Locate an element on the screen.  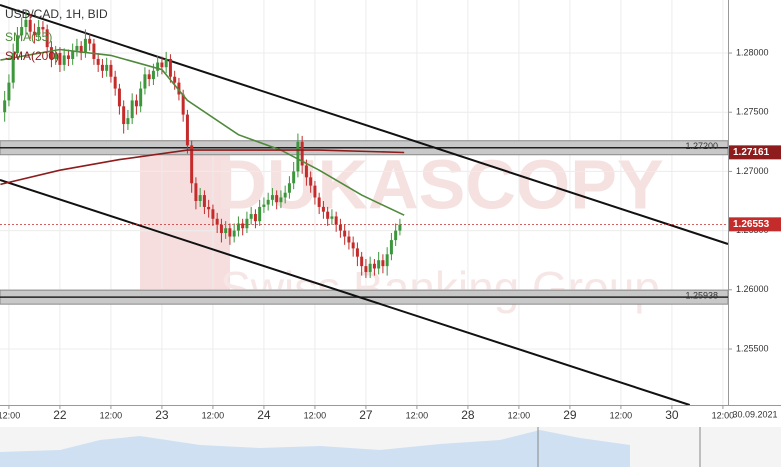
y-tick-label: 1.27500 is located at coordinates (752, 112).